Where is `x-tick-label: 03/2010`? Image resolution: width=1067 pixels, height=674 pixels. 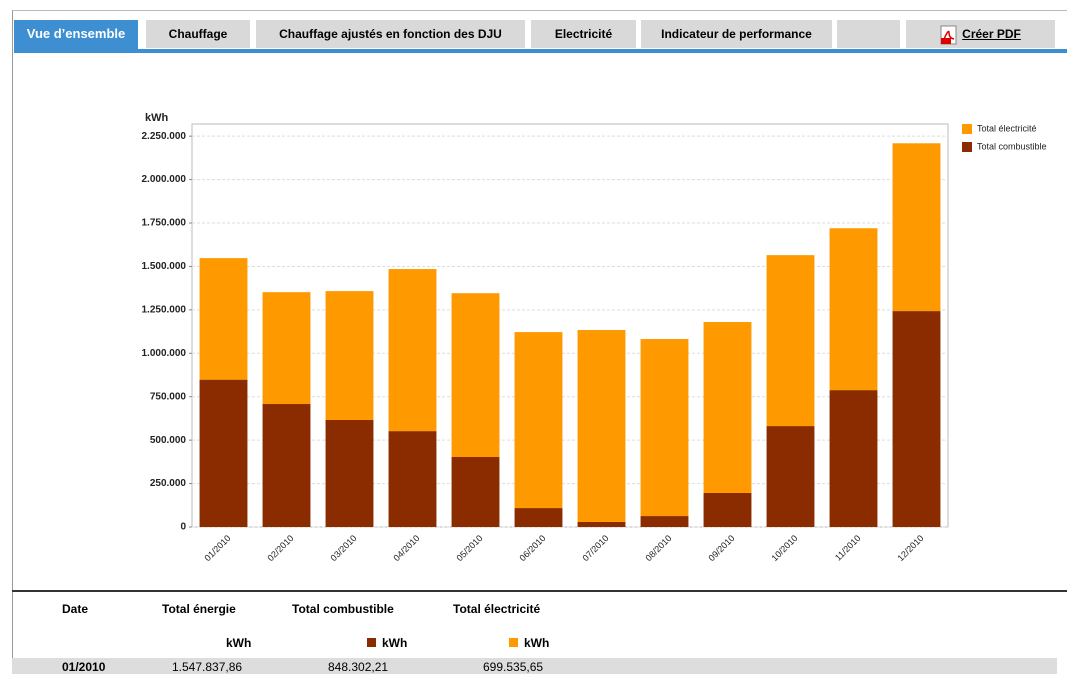 x-tick-label: 03/2010 is located at coordinates (344, 548).